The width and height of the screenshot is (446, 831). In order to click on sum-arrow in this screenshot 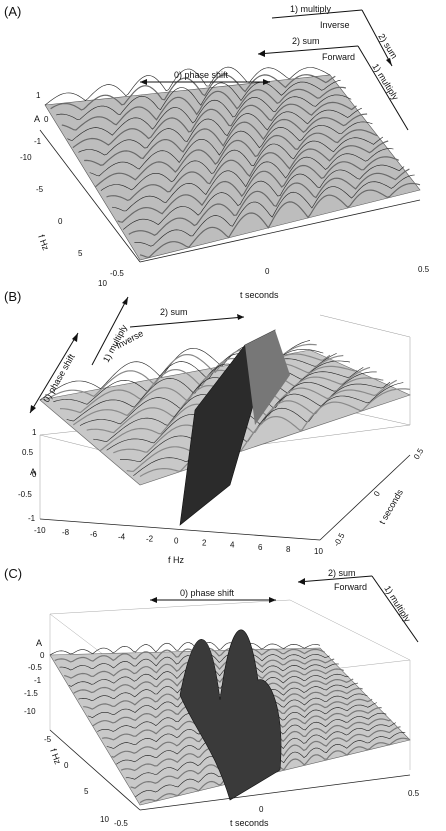, I will do `click(187, 321)`.